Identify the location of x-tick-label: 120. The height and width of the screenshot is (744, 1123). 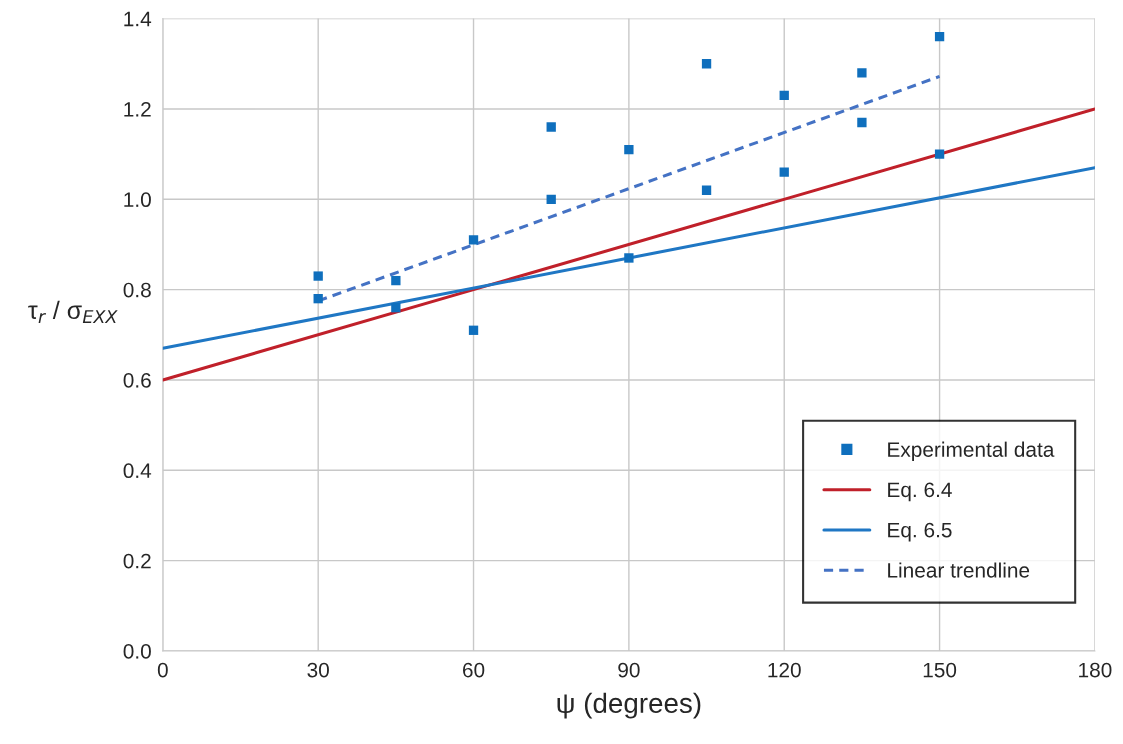
(784, 670).